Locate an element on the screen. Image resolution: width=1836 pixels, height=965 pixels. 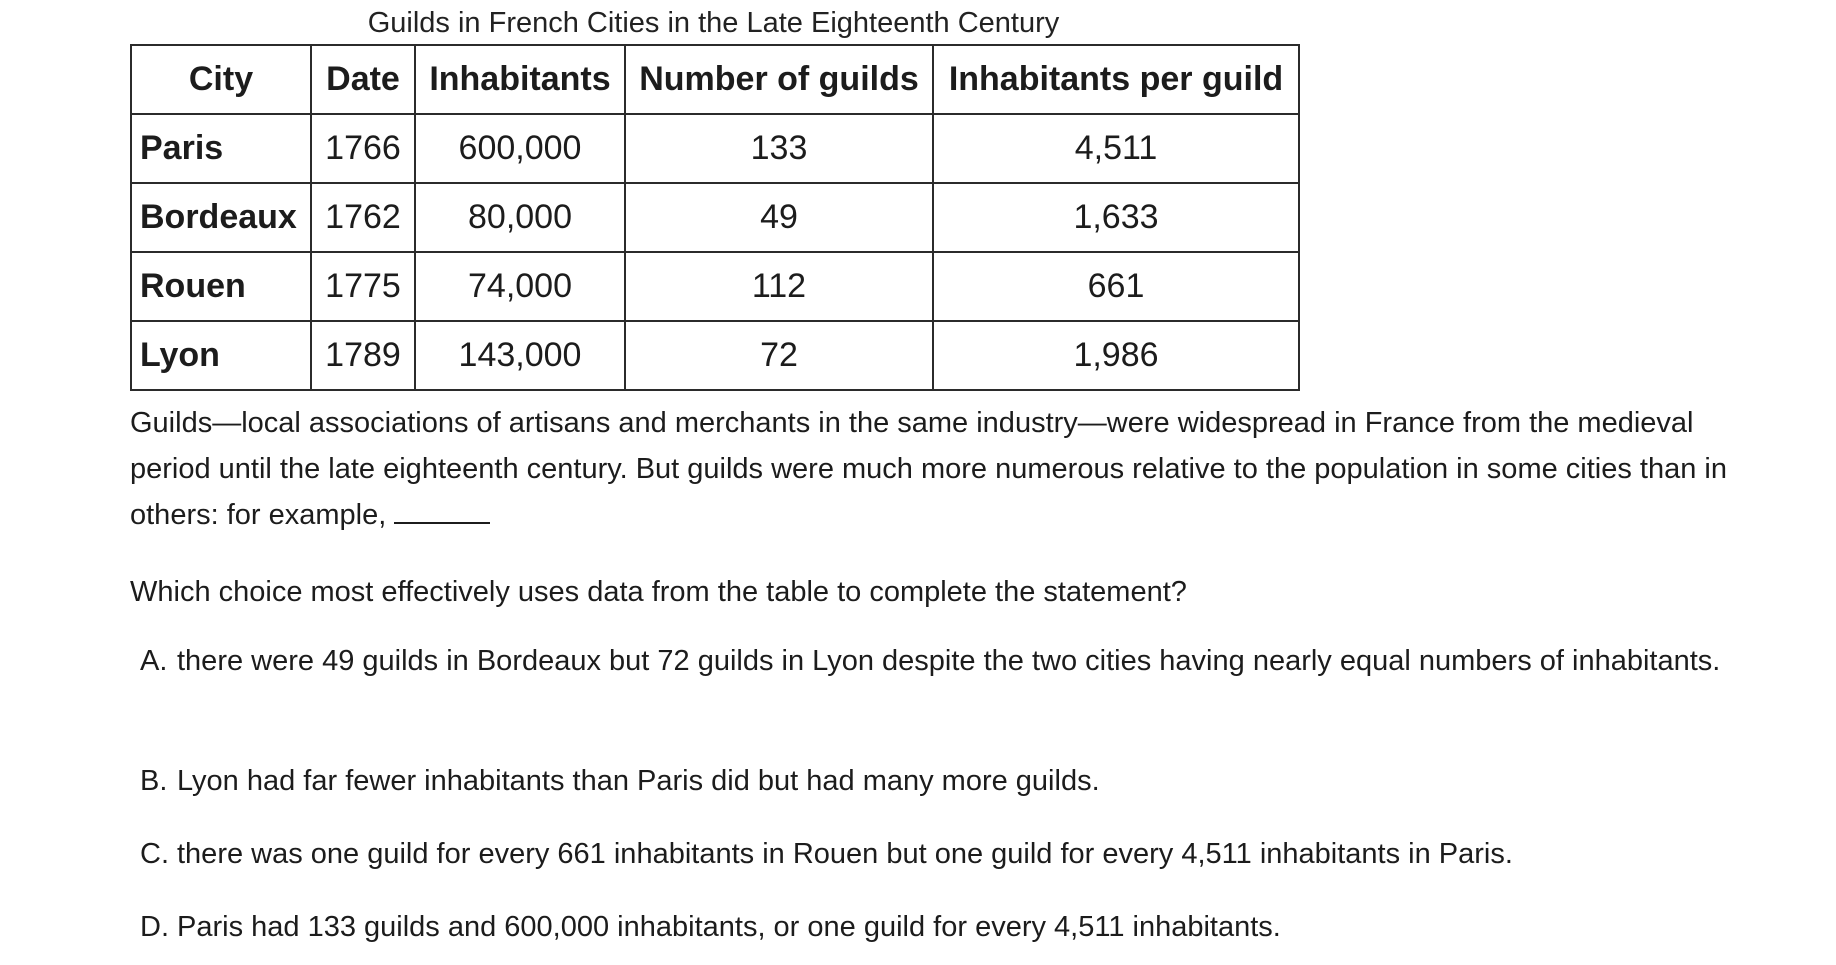
choice-letter: A. is located at coordinates (154, 661).